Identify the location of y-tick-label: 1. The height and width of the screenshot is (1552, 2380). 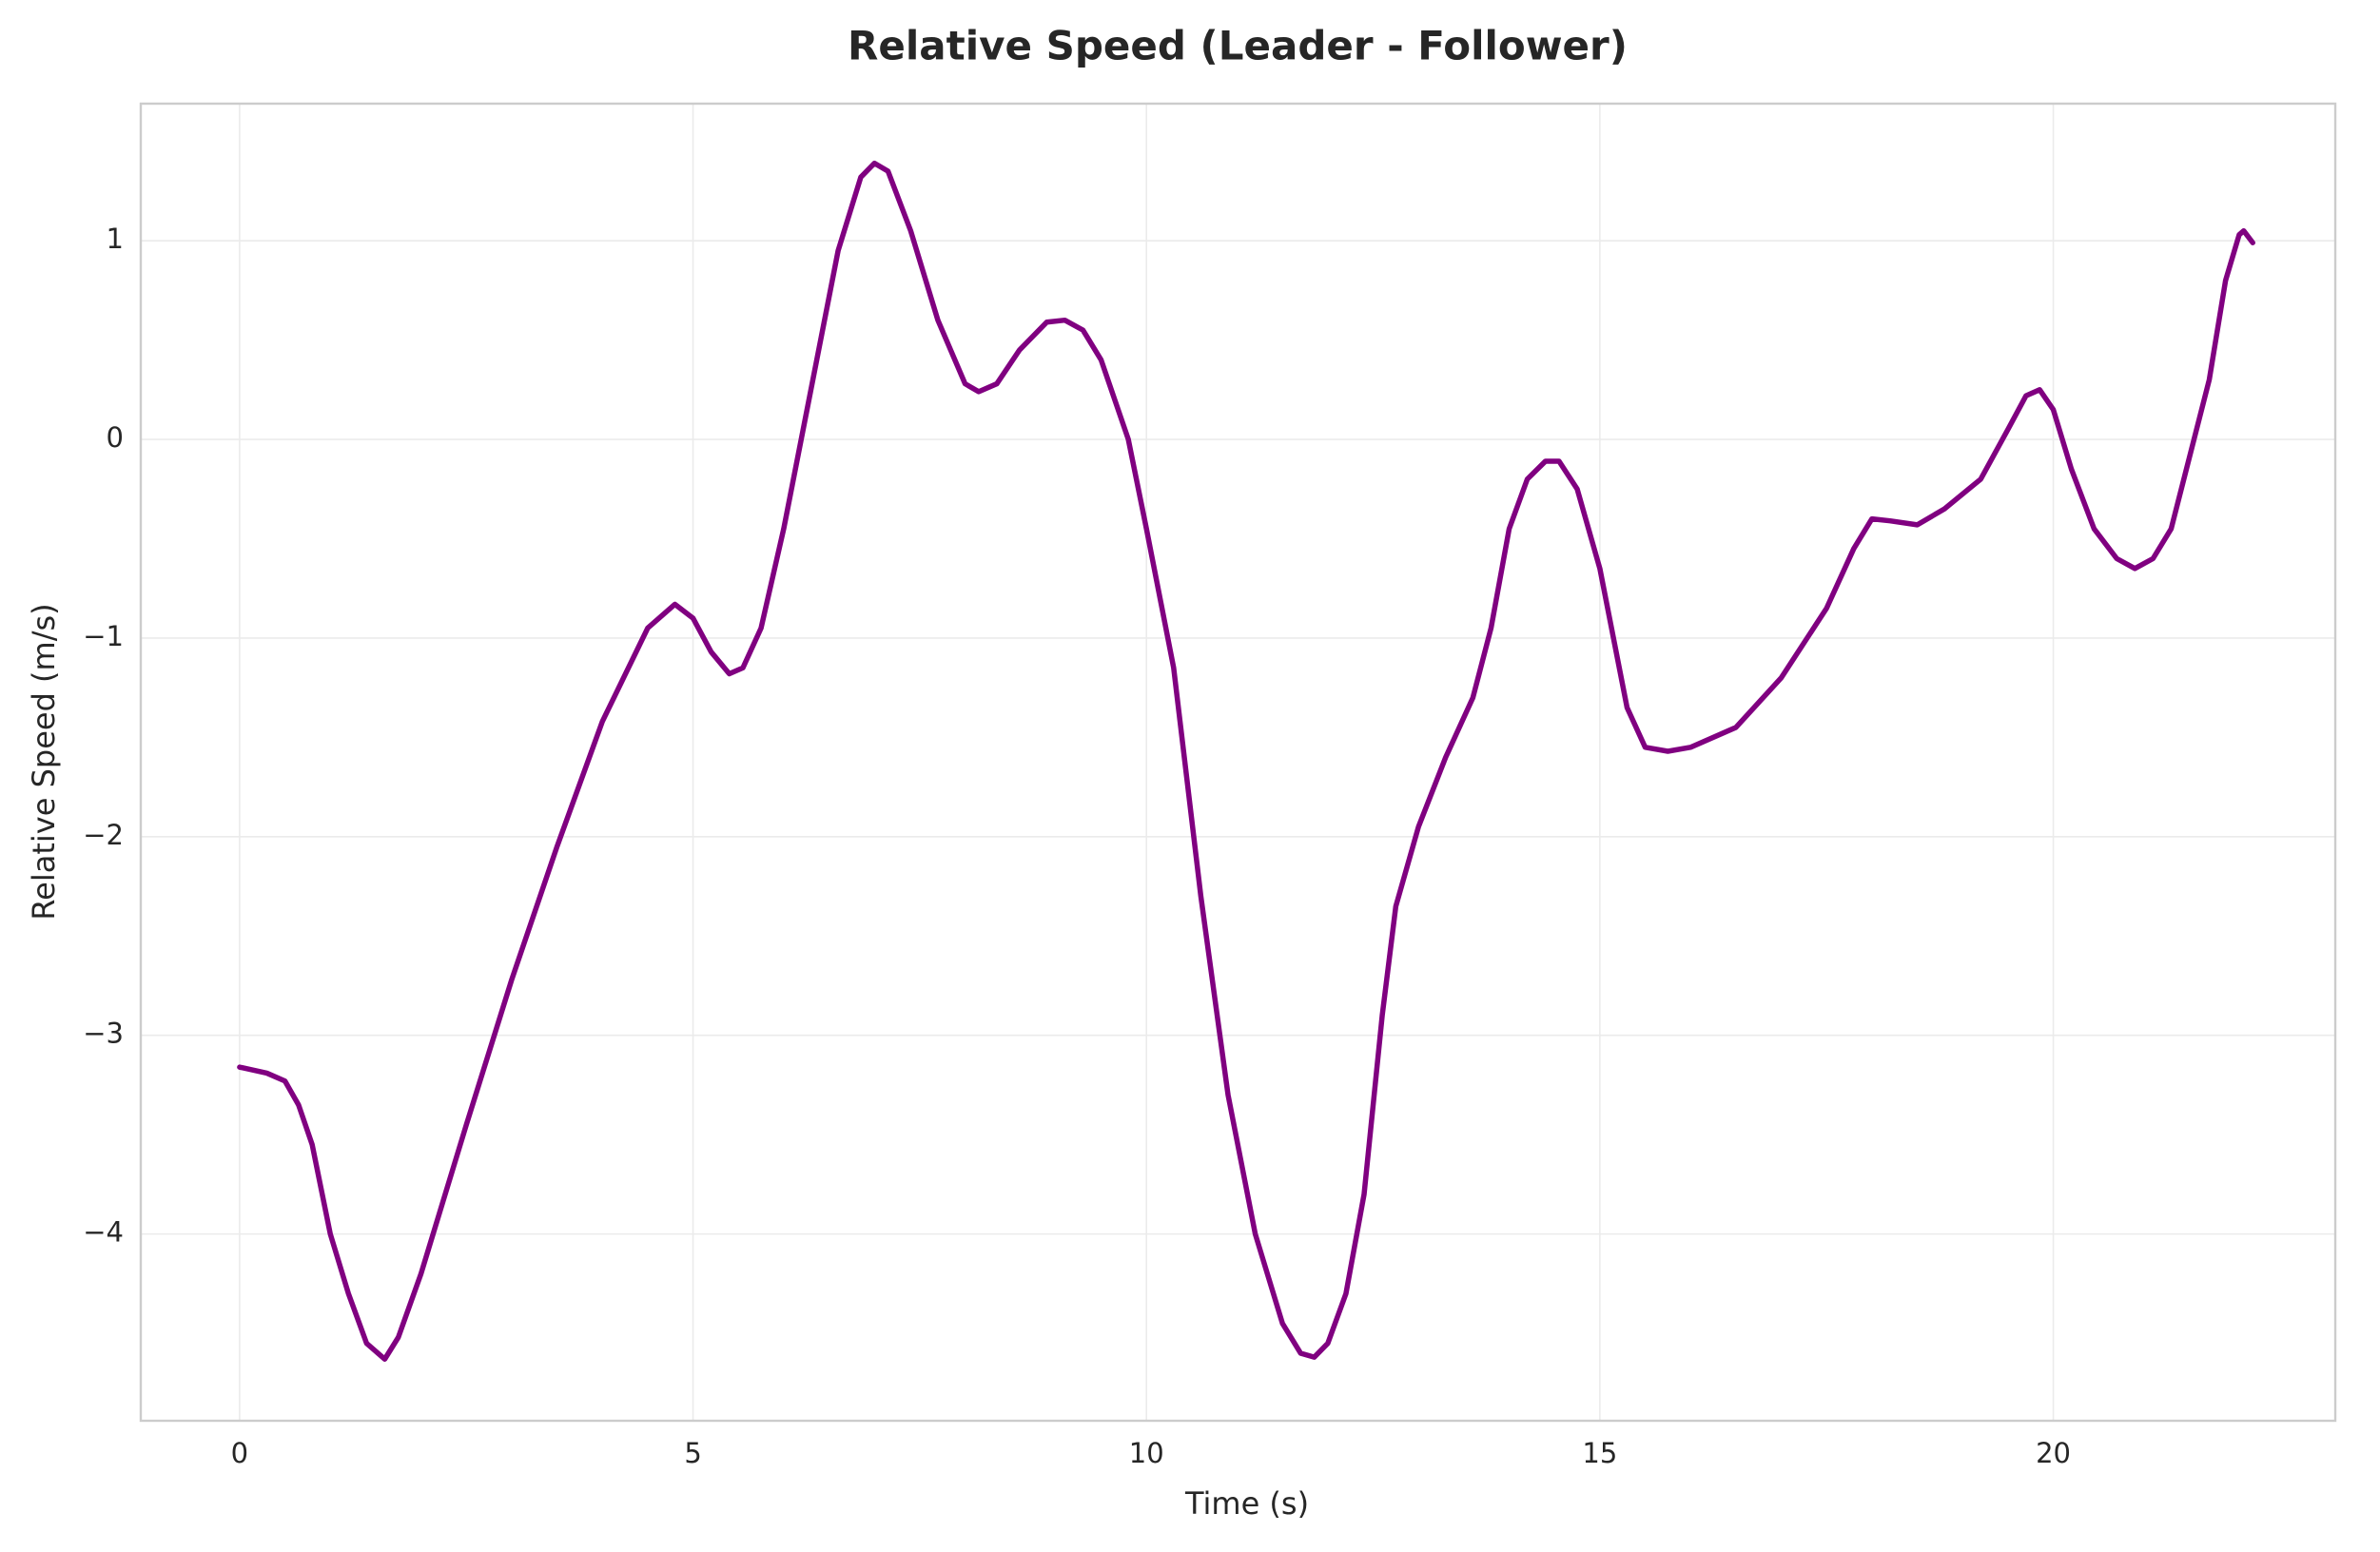
(115, 239).